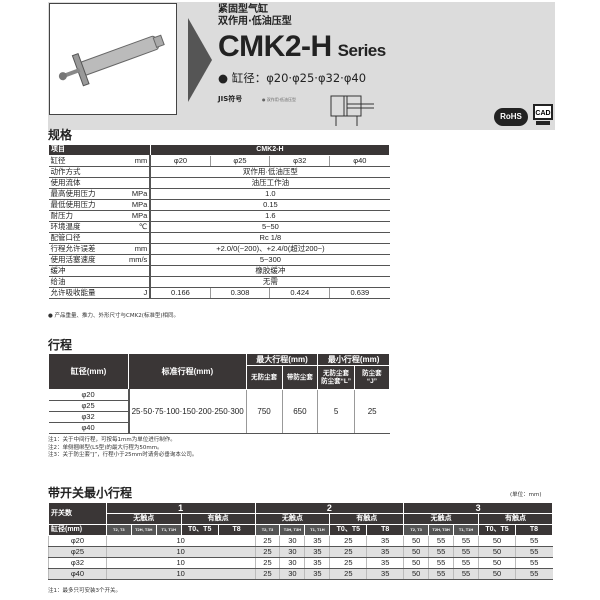  Describe the element at coordinates (180, 161) in the screenshot. I see `spec-value: φ20` at that location.